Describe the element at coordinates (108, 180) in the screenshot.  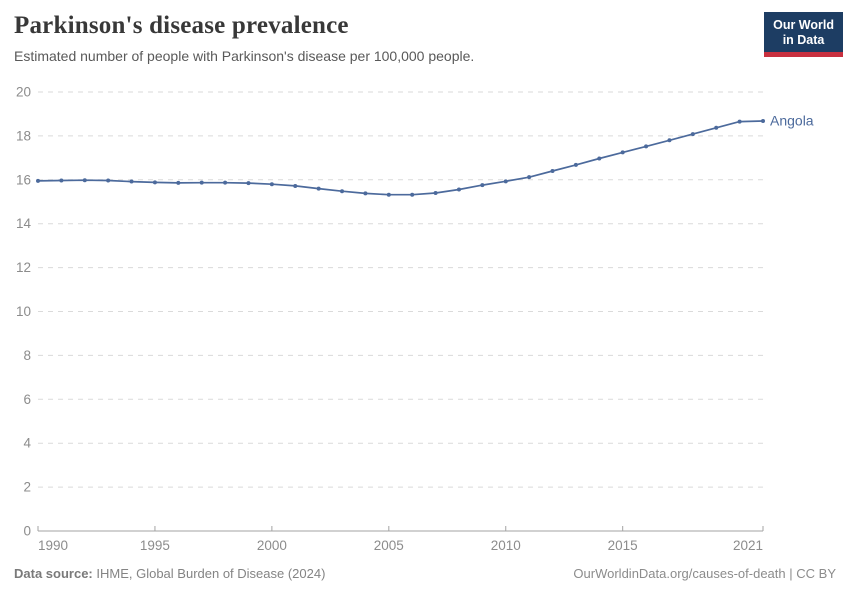
I see `data-point-1993` at that location.